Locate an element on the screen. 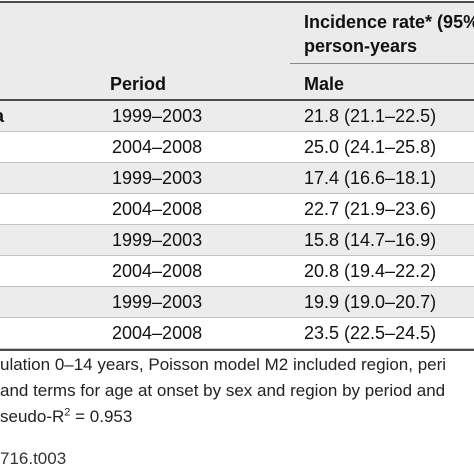 The image size is (474, 474). table-row: 2004–2008 23.5 (22.5–24.5) is located at coordinates (237, 333).